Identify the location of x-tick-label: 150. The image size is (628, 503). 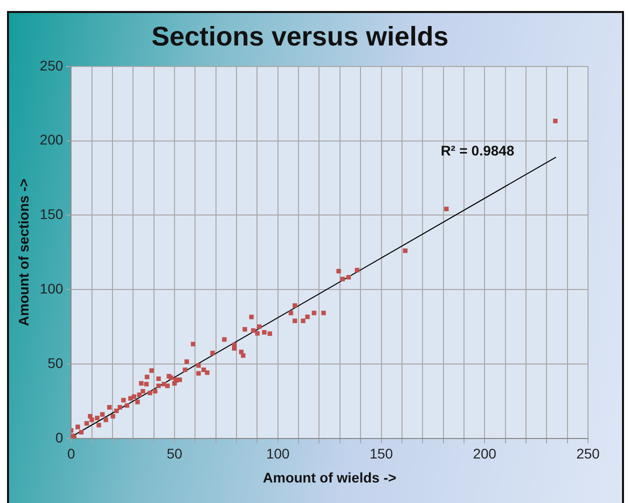
(382, 454).